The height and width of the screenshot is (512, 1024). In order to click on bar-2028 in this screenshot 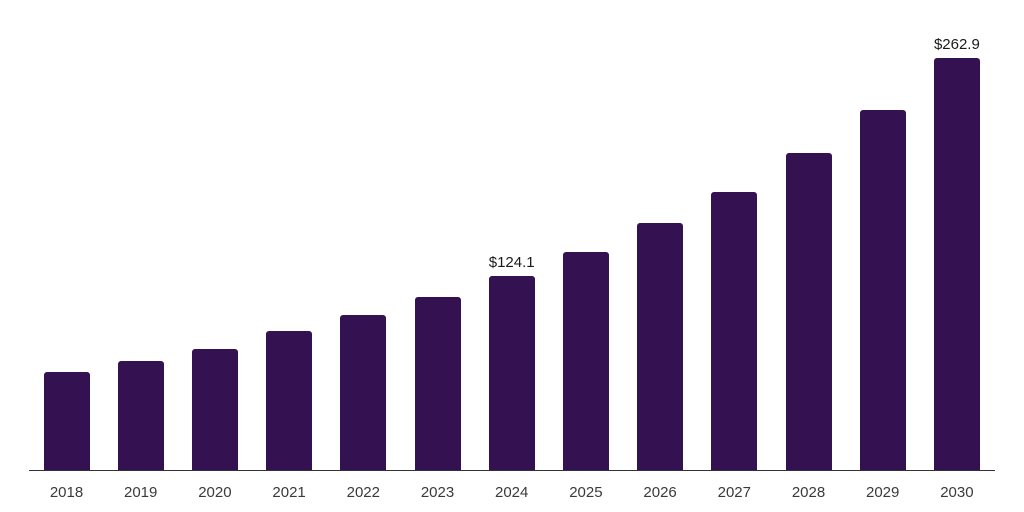, I will do `click(808, 311)`.